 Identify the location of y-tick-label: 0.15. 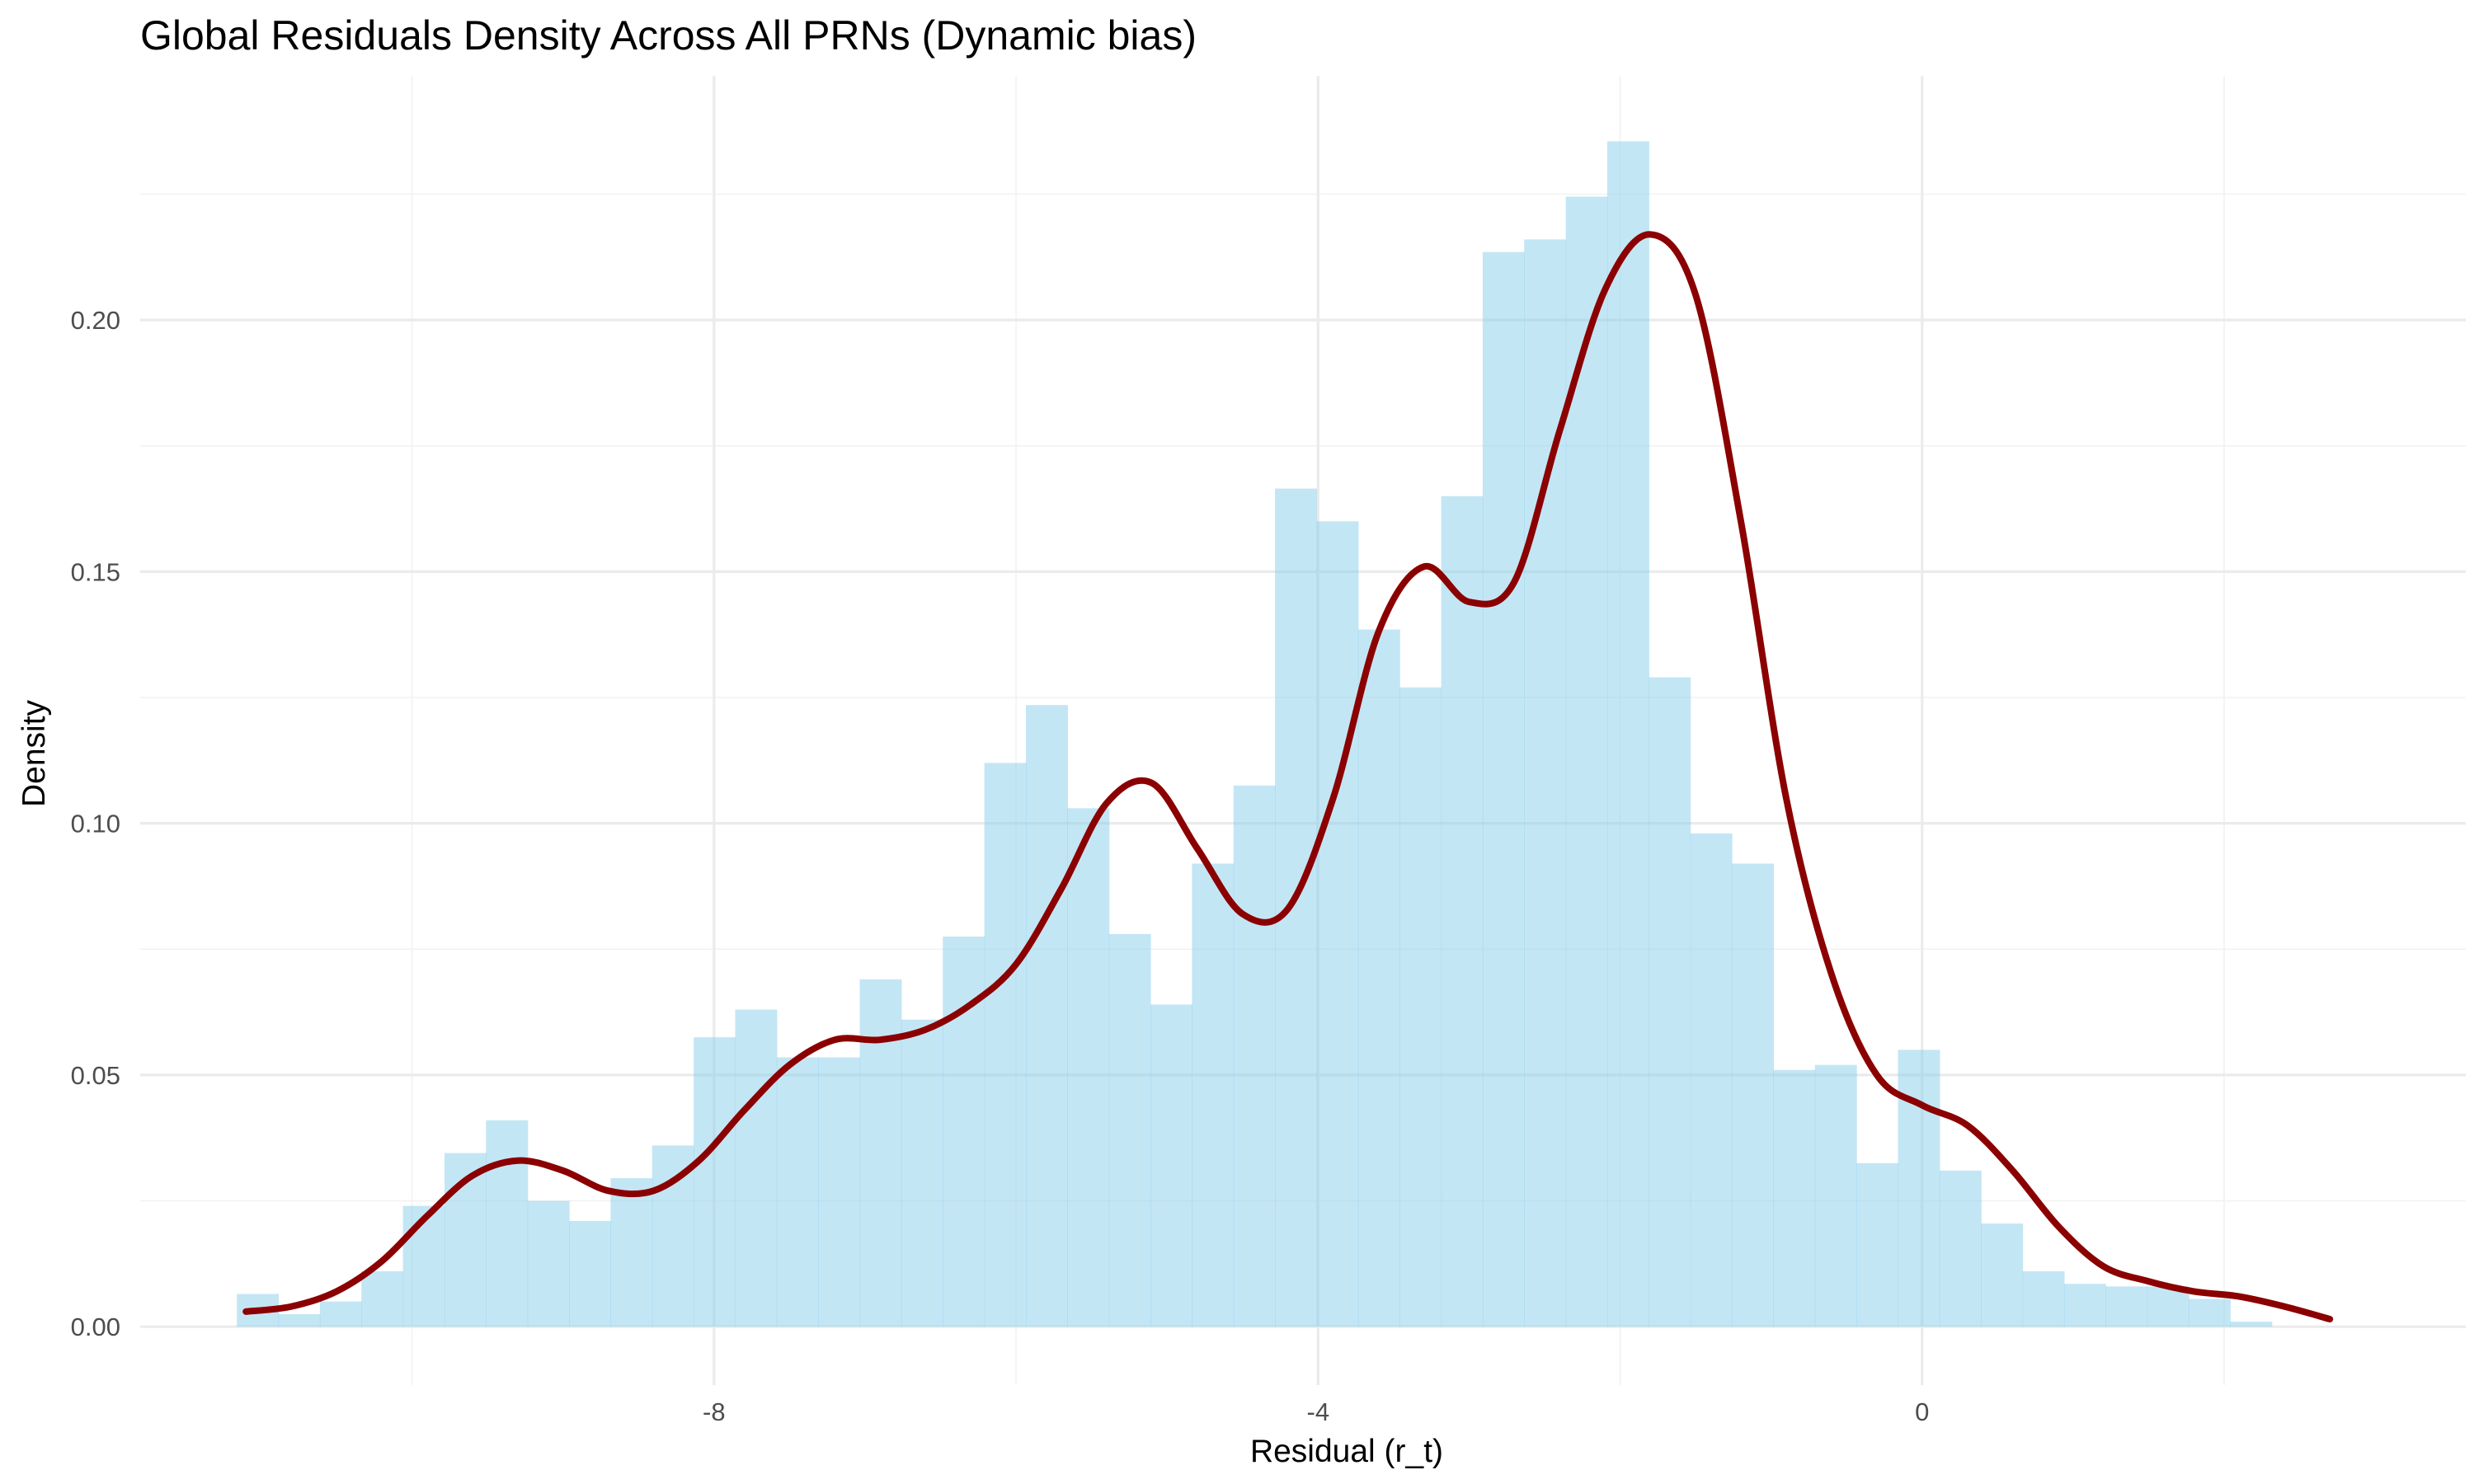
(95, 571).